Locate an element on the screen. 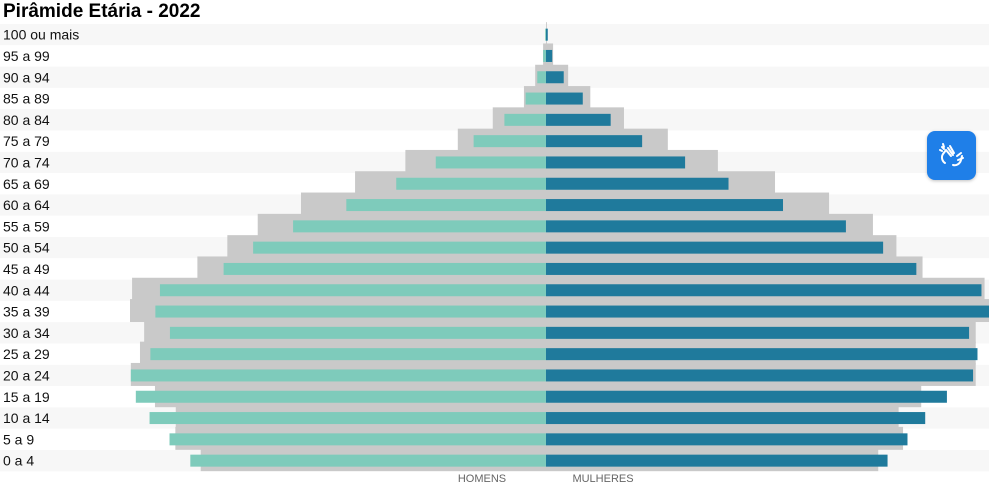 This screenshot has height=484, width=989. age-group-label: 50 a 54 is located at coordinates (26, 248).